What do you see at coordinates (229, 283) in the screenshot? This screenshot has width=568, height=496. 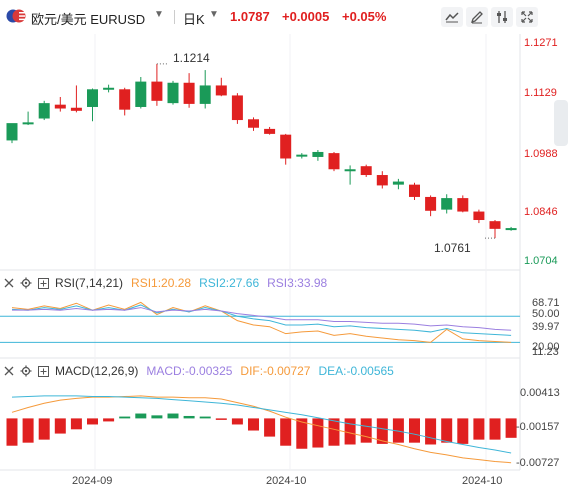 I see `rsi2-value: RSI2:27.66` at bounding box center [229, 283].